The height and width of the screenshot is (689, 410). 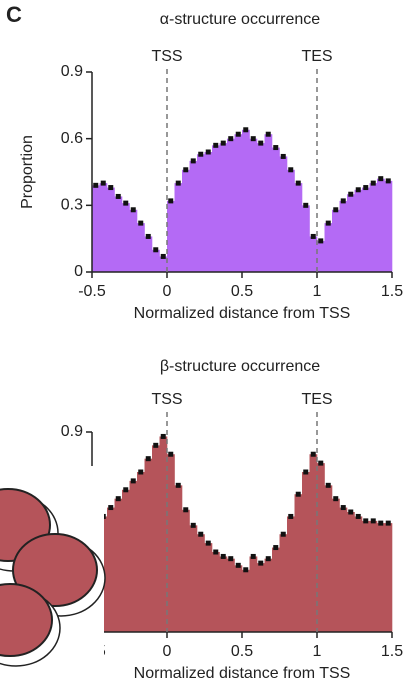 What do you see at coordinates (72, 138) in the screenshot?
I see `y-tick-label: 0.6` at bounding box center [72, 138].